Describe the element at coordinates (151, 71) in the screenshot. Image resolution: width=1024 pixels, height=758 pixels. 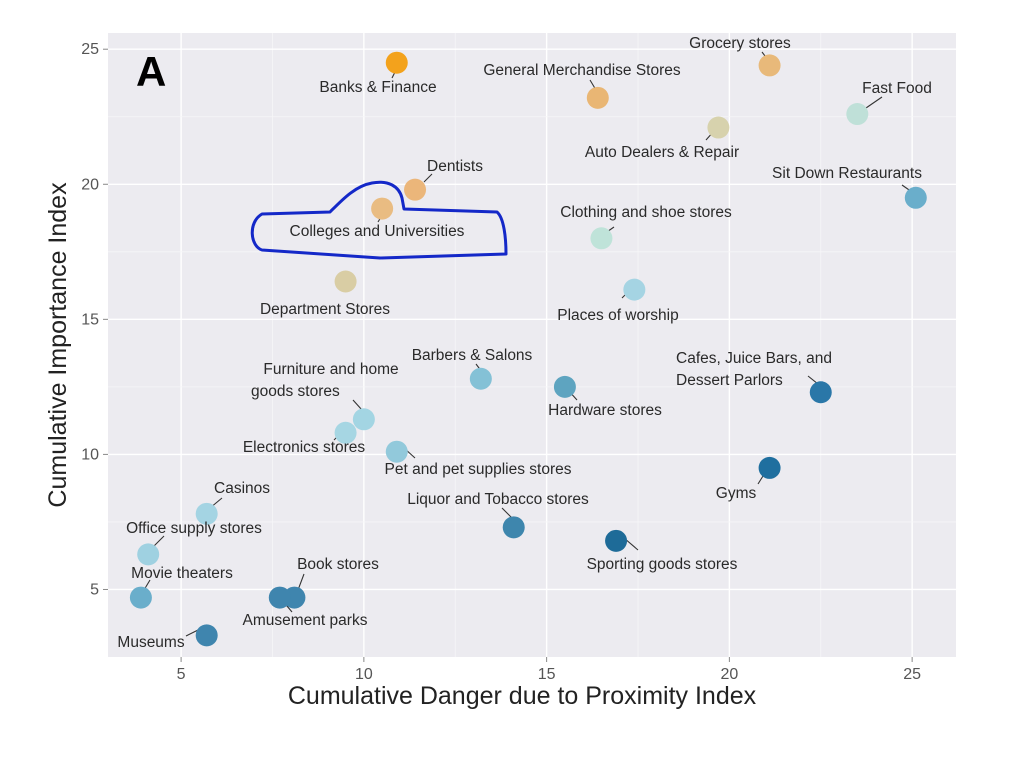
I see `panel-label: A` at that location.